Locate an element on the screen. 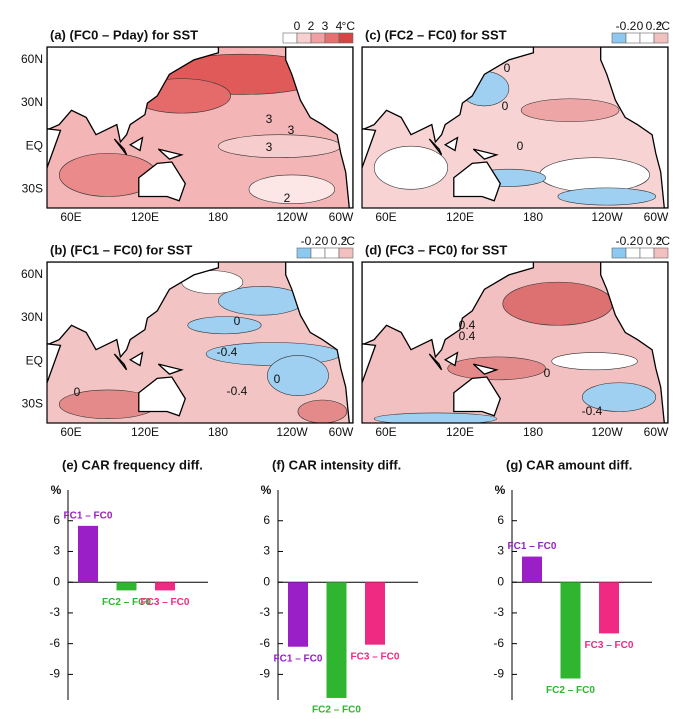  map-title: (b) (FC1 – FC0) for SST is located at coordinates (121, 249).